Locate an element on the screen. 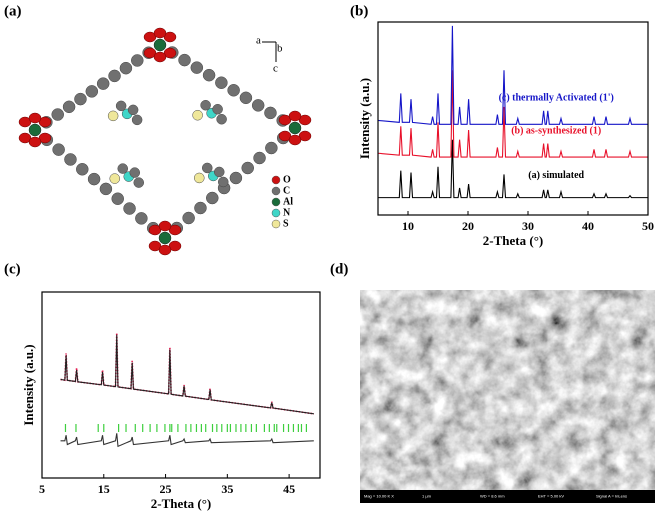  axis-label: b is located at coordinates (280, 49).